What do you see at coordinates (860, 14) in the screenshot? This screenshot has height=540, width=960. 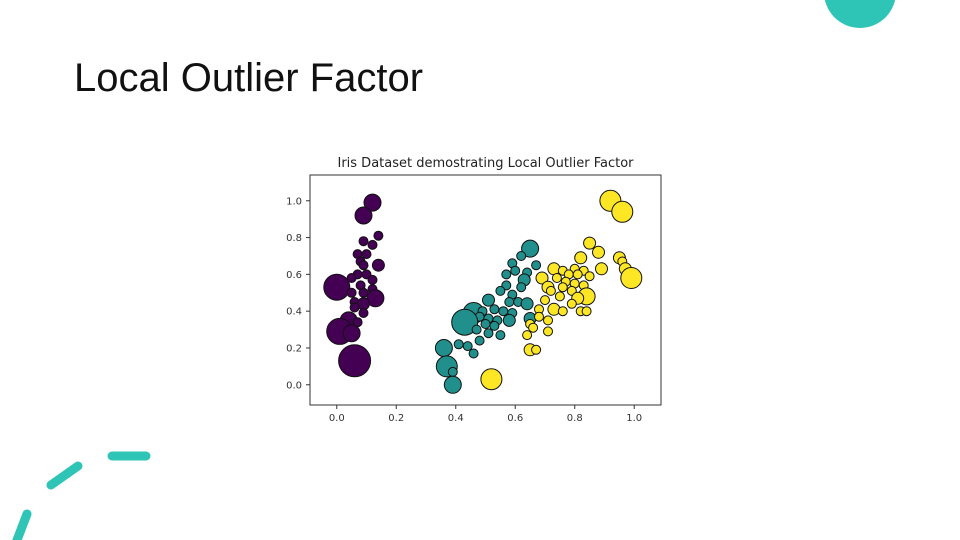 I see `accent-circle-top-right` at bounding box center [860, 14].